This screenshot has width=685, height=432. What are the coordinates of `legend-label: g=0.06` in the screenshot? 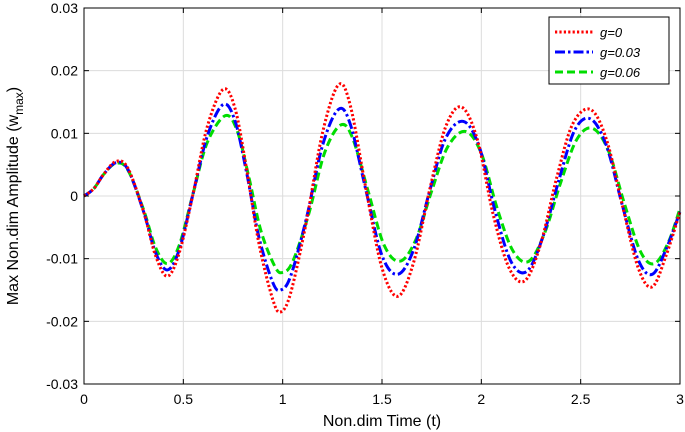 It's located at (620, 72).